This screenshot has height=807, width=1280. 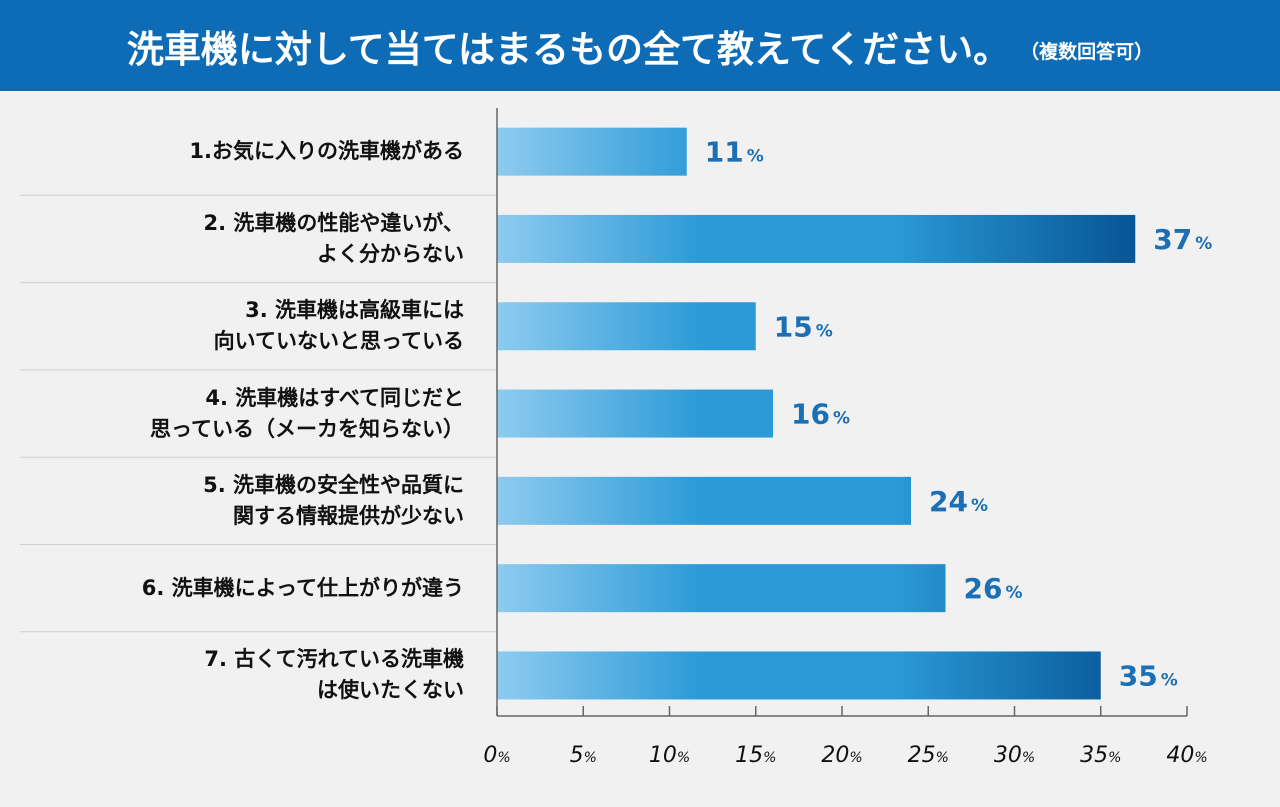 What do you see at coordinates (348, 515) in the screenshot?
I see `category-label-line: 関する情報提供が少ない` at bounding box center [348, 515].